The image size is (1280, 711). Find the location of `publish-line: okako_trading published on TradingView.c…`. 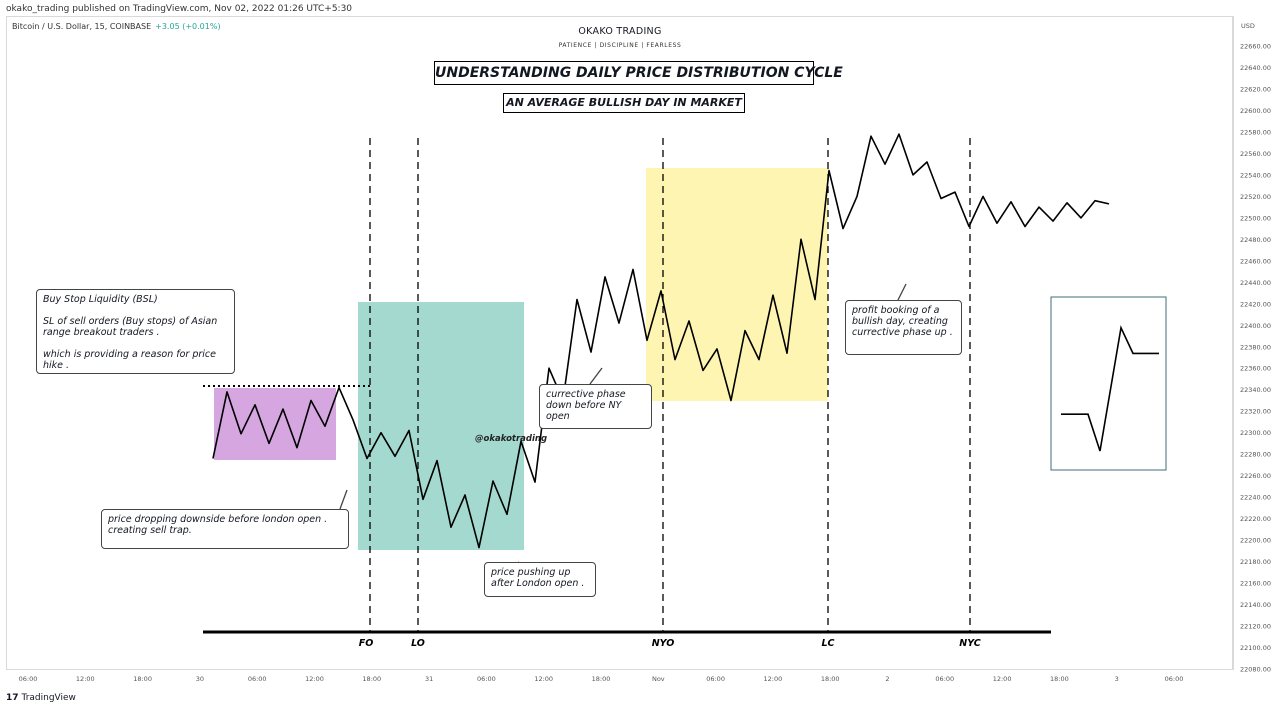

publish-line: okako_trading published on TradingView.c… is located at coordinates (179, 9).